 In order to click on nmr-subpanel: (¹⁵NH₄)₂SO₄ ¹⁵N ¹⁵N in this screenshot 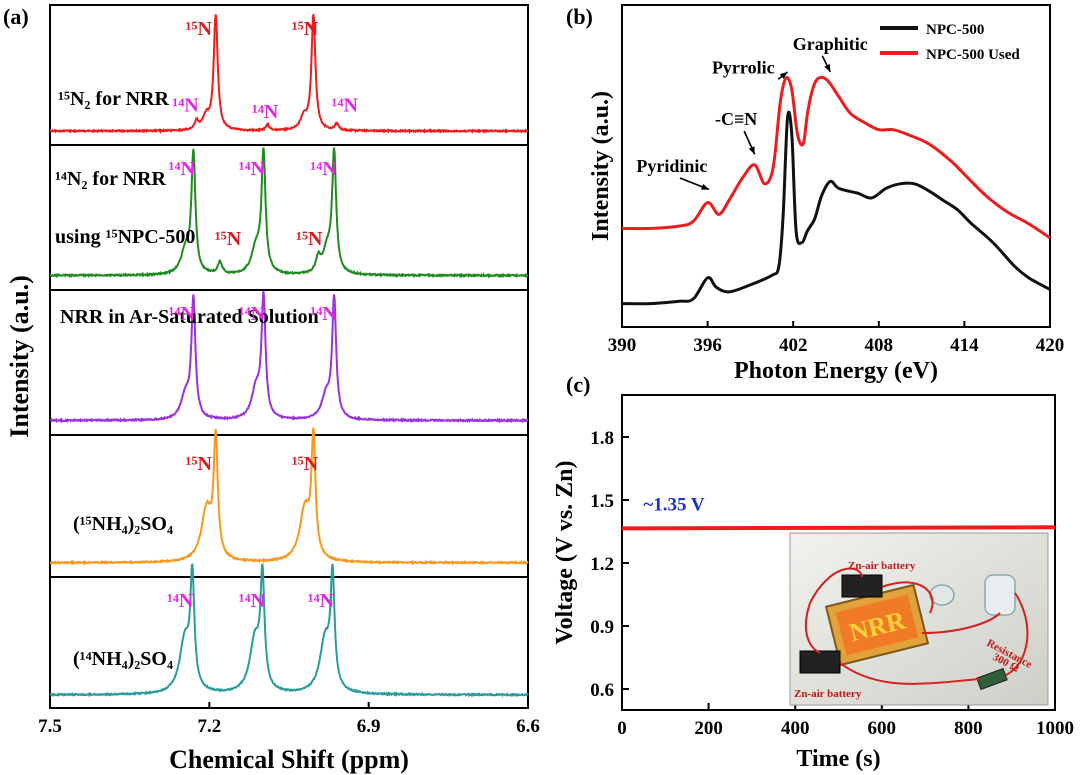, I will do `click(289, 502)`.